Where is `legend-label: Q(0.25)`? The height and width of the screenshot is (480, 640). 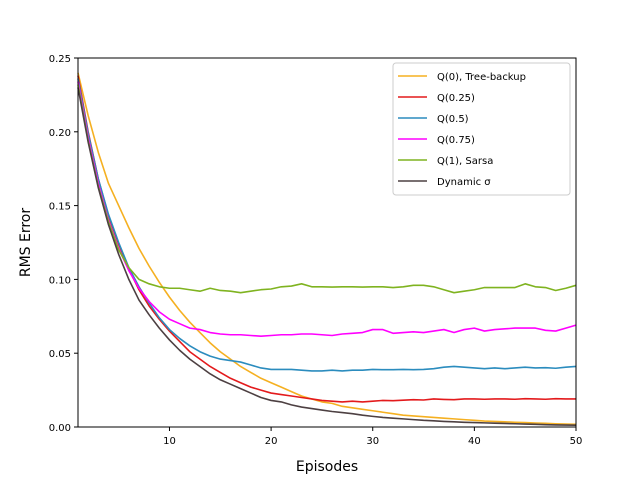
legend-label: Q(0.25) is located at coordinates (456, 98).